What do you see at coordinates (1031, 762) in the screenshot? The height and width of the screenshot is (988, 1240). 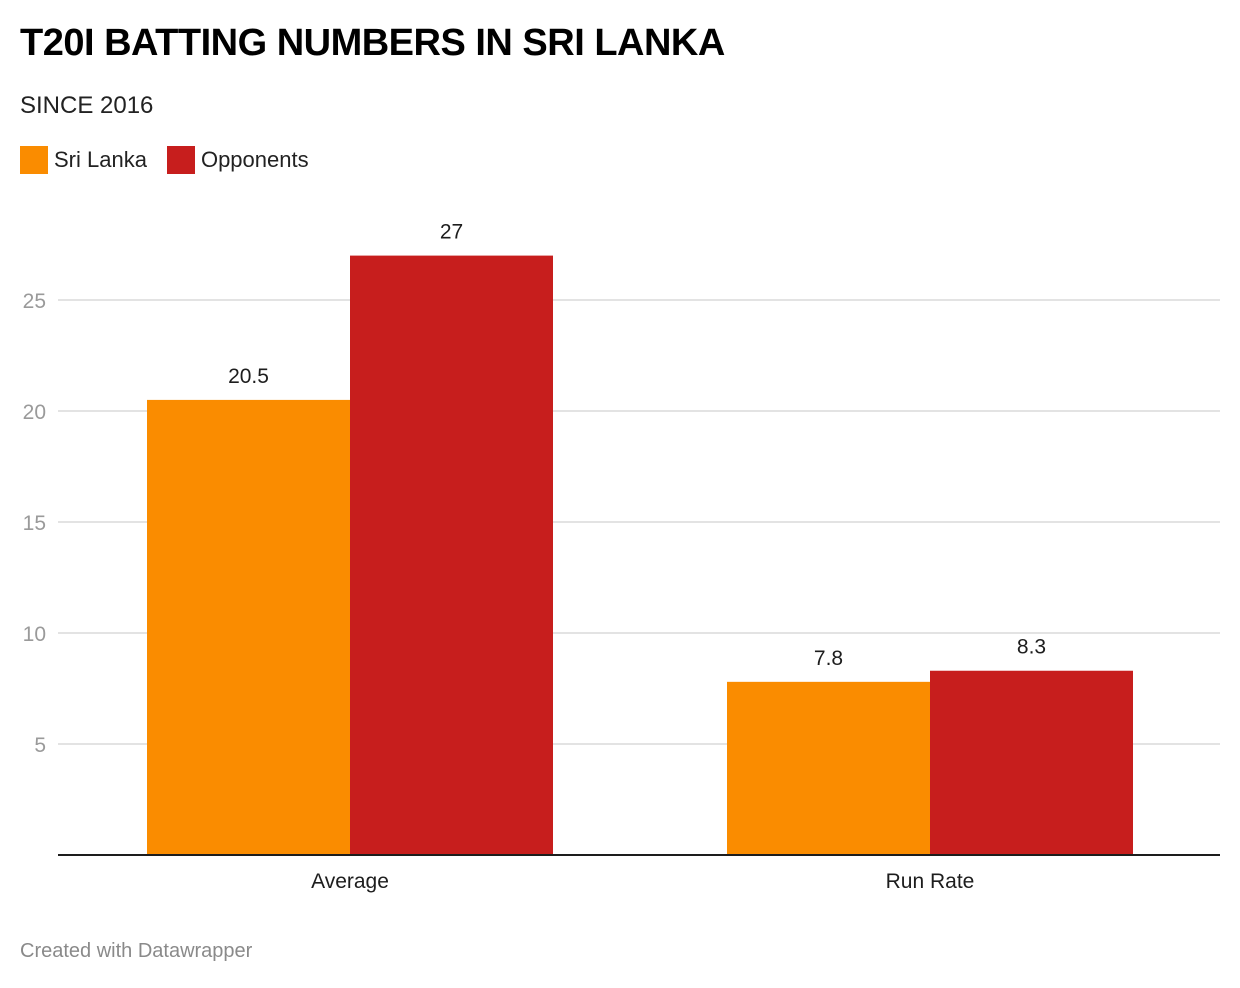 I see `bar-opponents-run-rate` at bounding box center [1031, 762].